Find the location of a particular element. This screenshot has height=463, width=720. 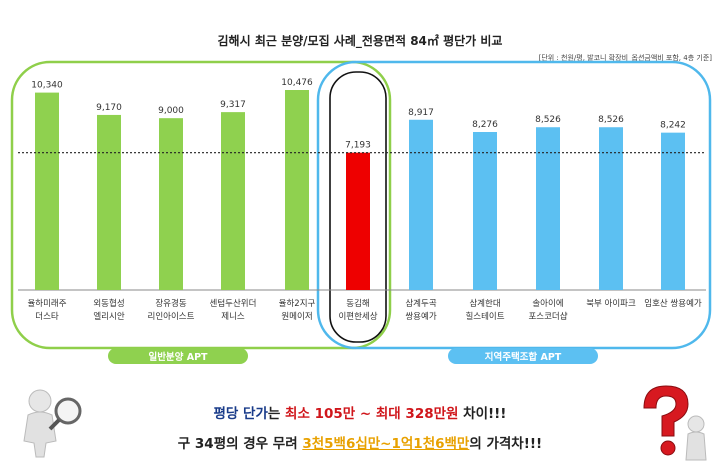

value-label-10: 8,242 is located at coordinates (673, 126).